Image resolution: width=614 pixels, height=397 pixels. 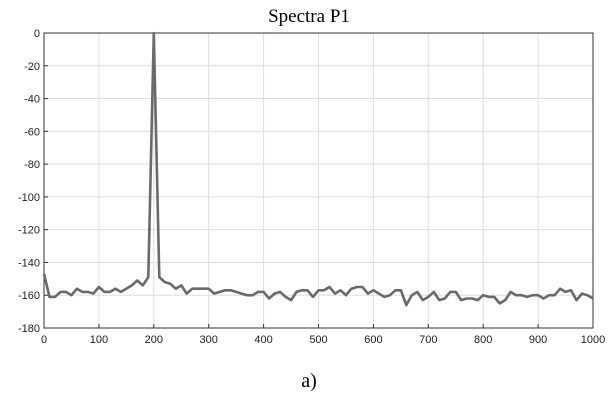 I want to click on y-tick-label: -120, so click(x=29, y=231).